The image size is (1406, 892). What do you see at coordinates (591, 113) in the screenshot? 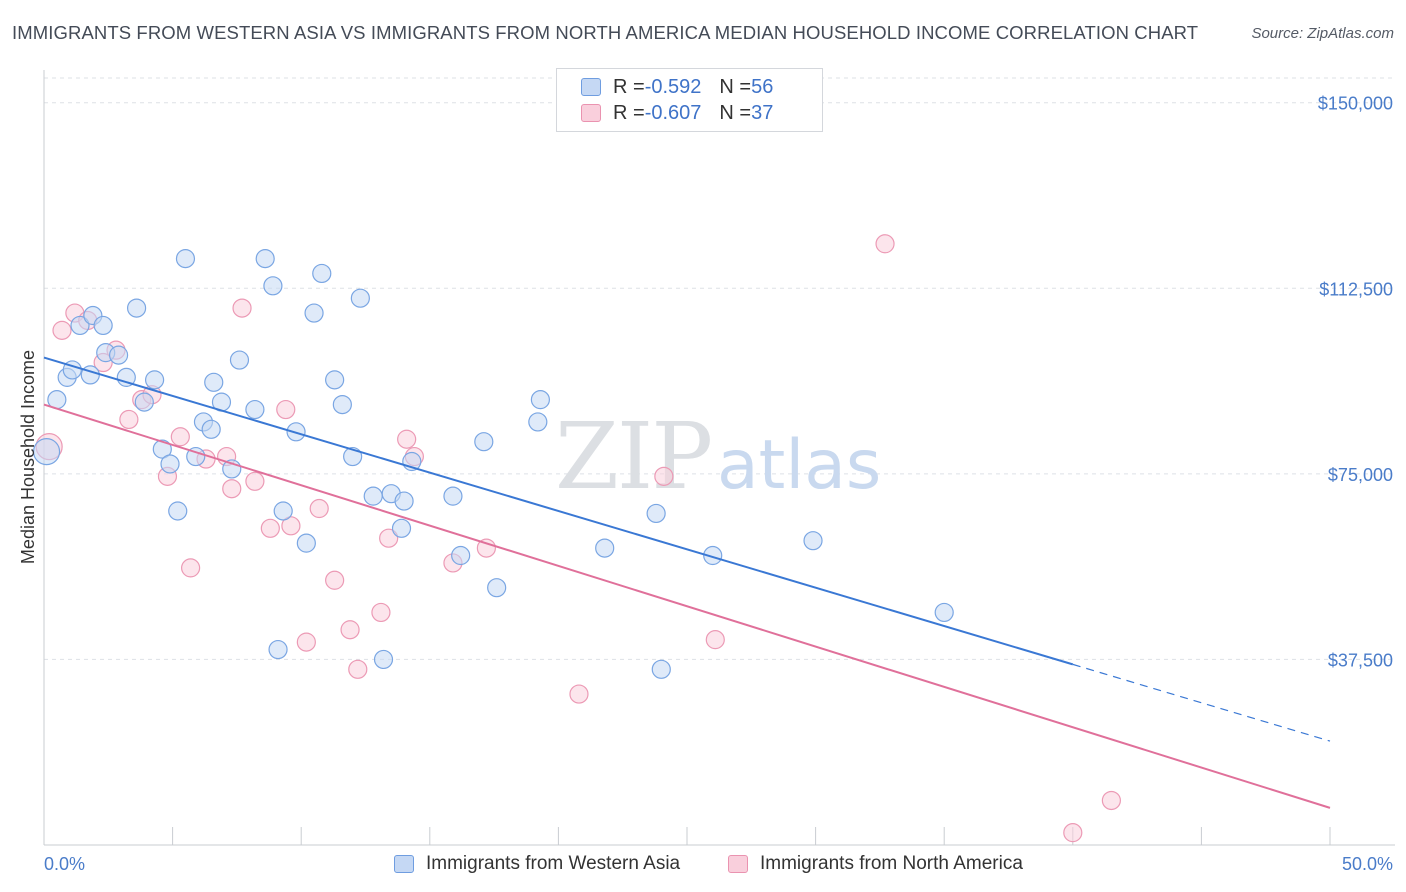
I see `legend-swatch-pink` at bounding box center [591, 113].